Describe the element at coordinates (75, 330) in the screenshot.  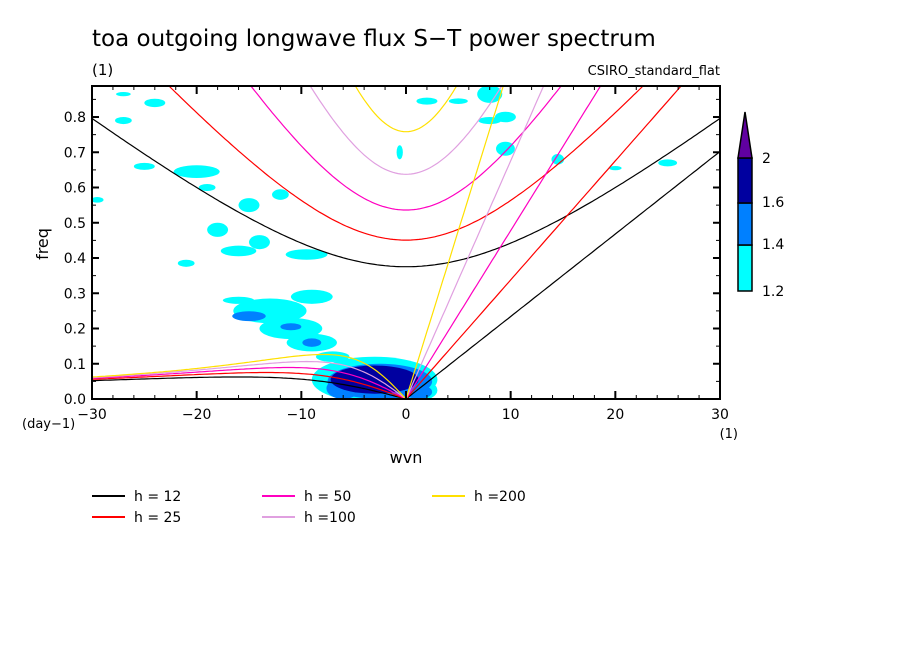
I see `y-tick-label: 0.2` at that location.